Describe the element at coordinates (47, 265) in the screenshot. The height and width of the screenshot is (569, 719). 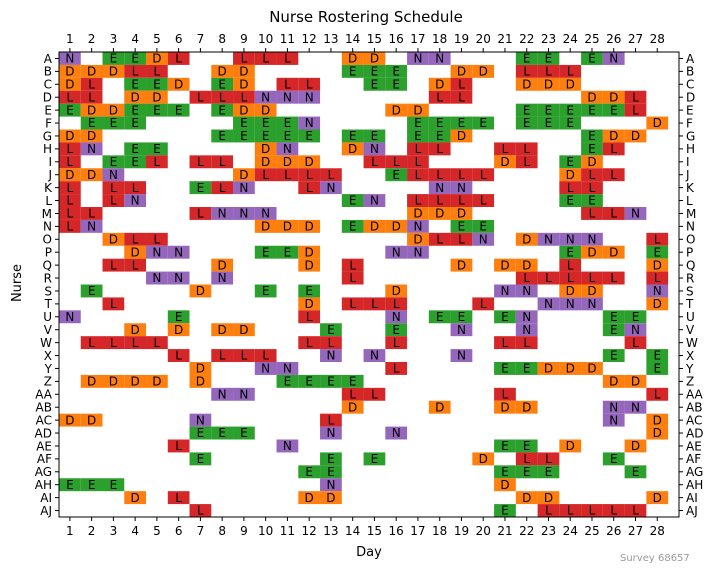
I see `y-tick-label-left: Q` at that location.